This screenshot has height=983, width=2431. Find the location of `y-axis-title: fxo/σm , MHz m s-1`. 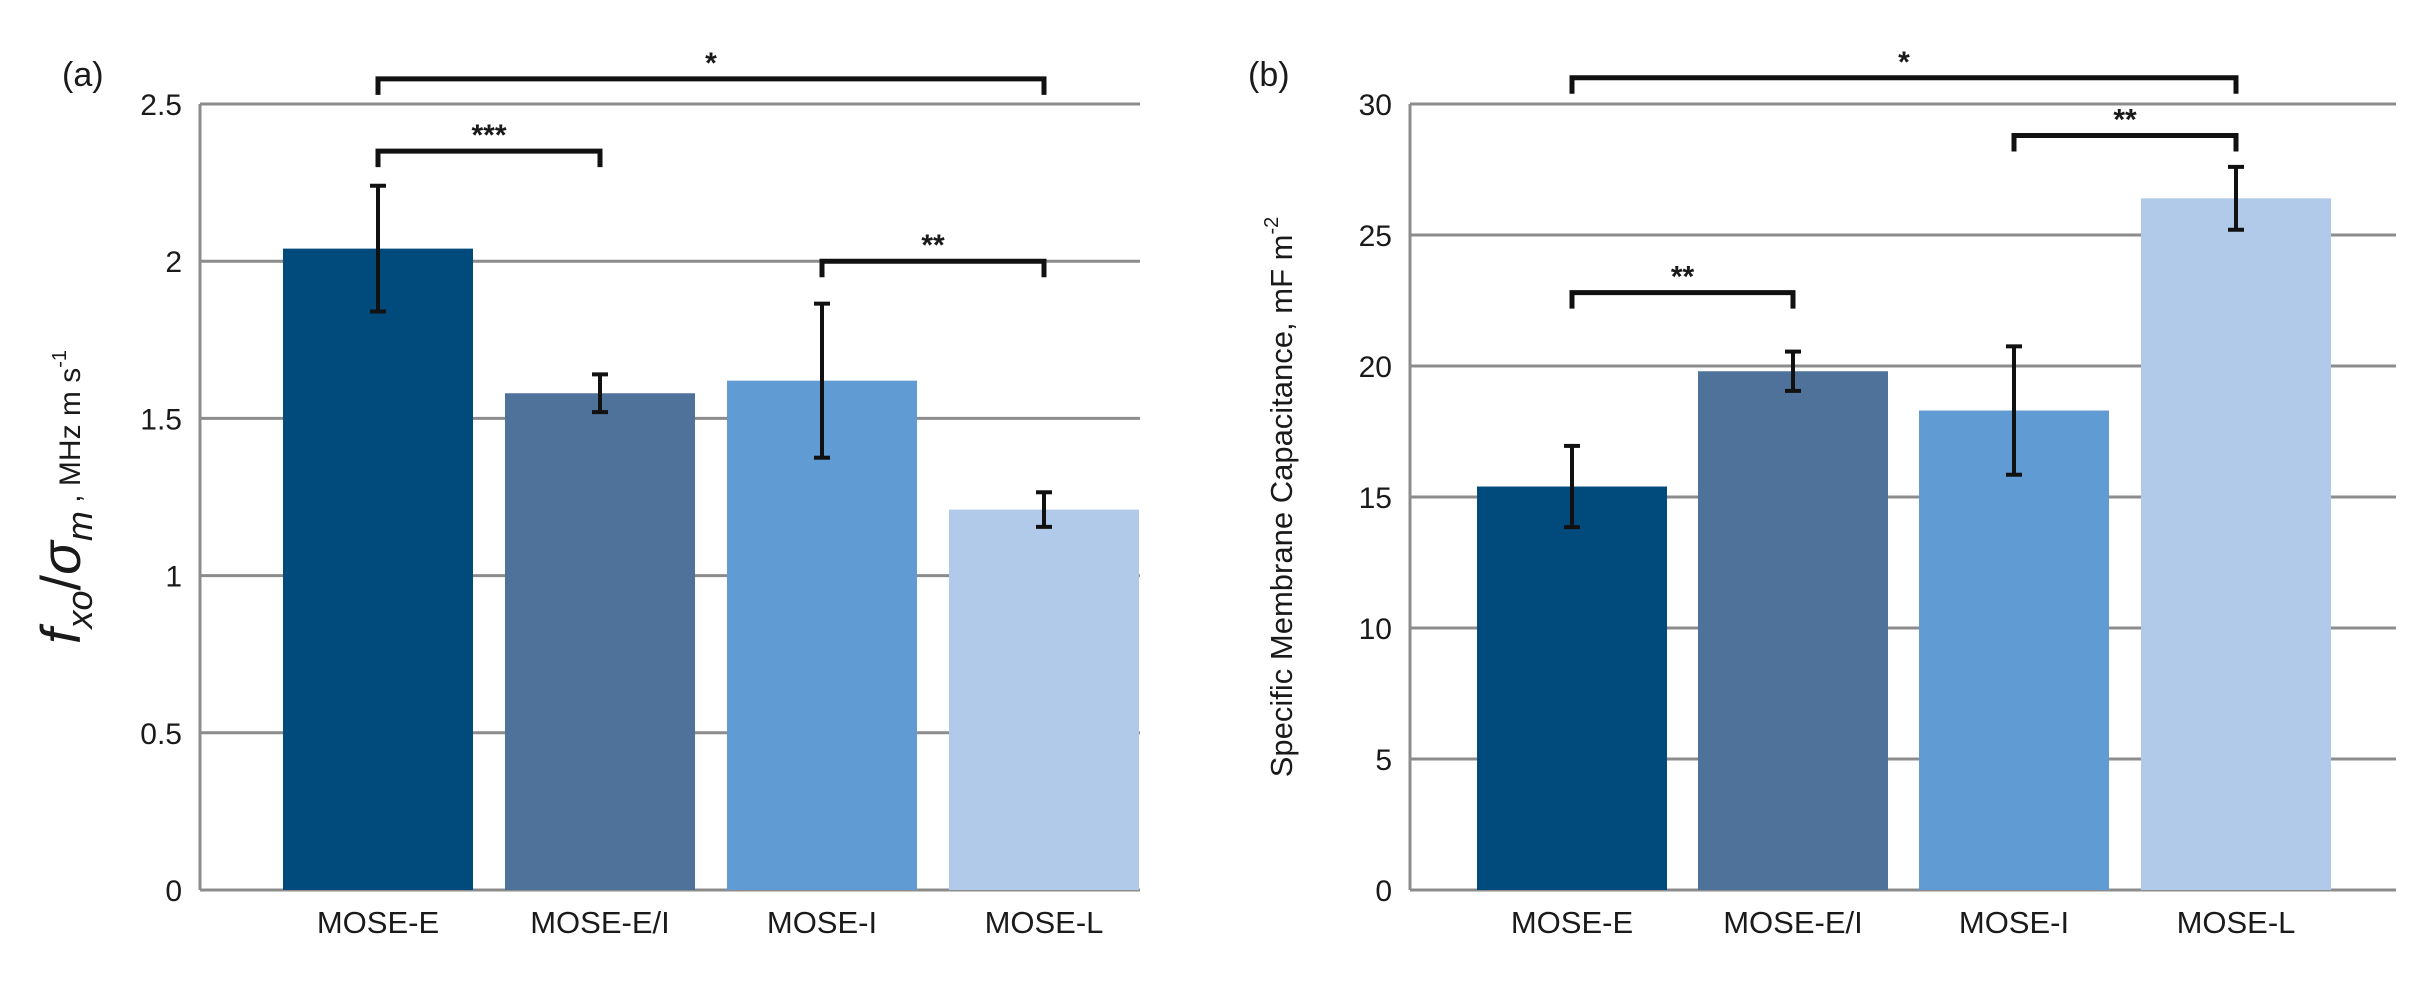

y-axis-title: fxo/σm , MHz m s-1 is located at coordinates (64, 497).